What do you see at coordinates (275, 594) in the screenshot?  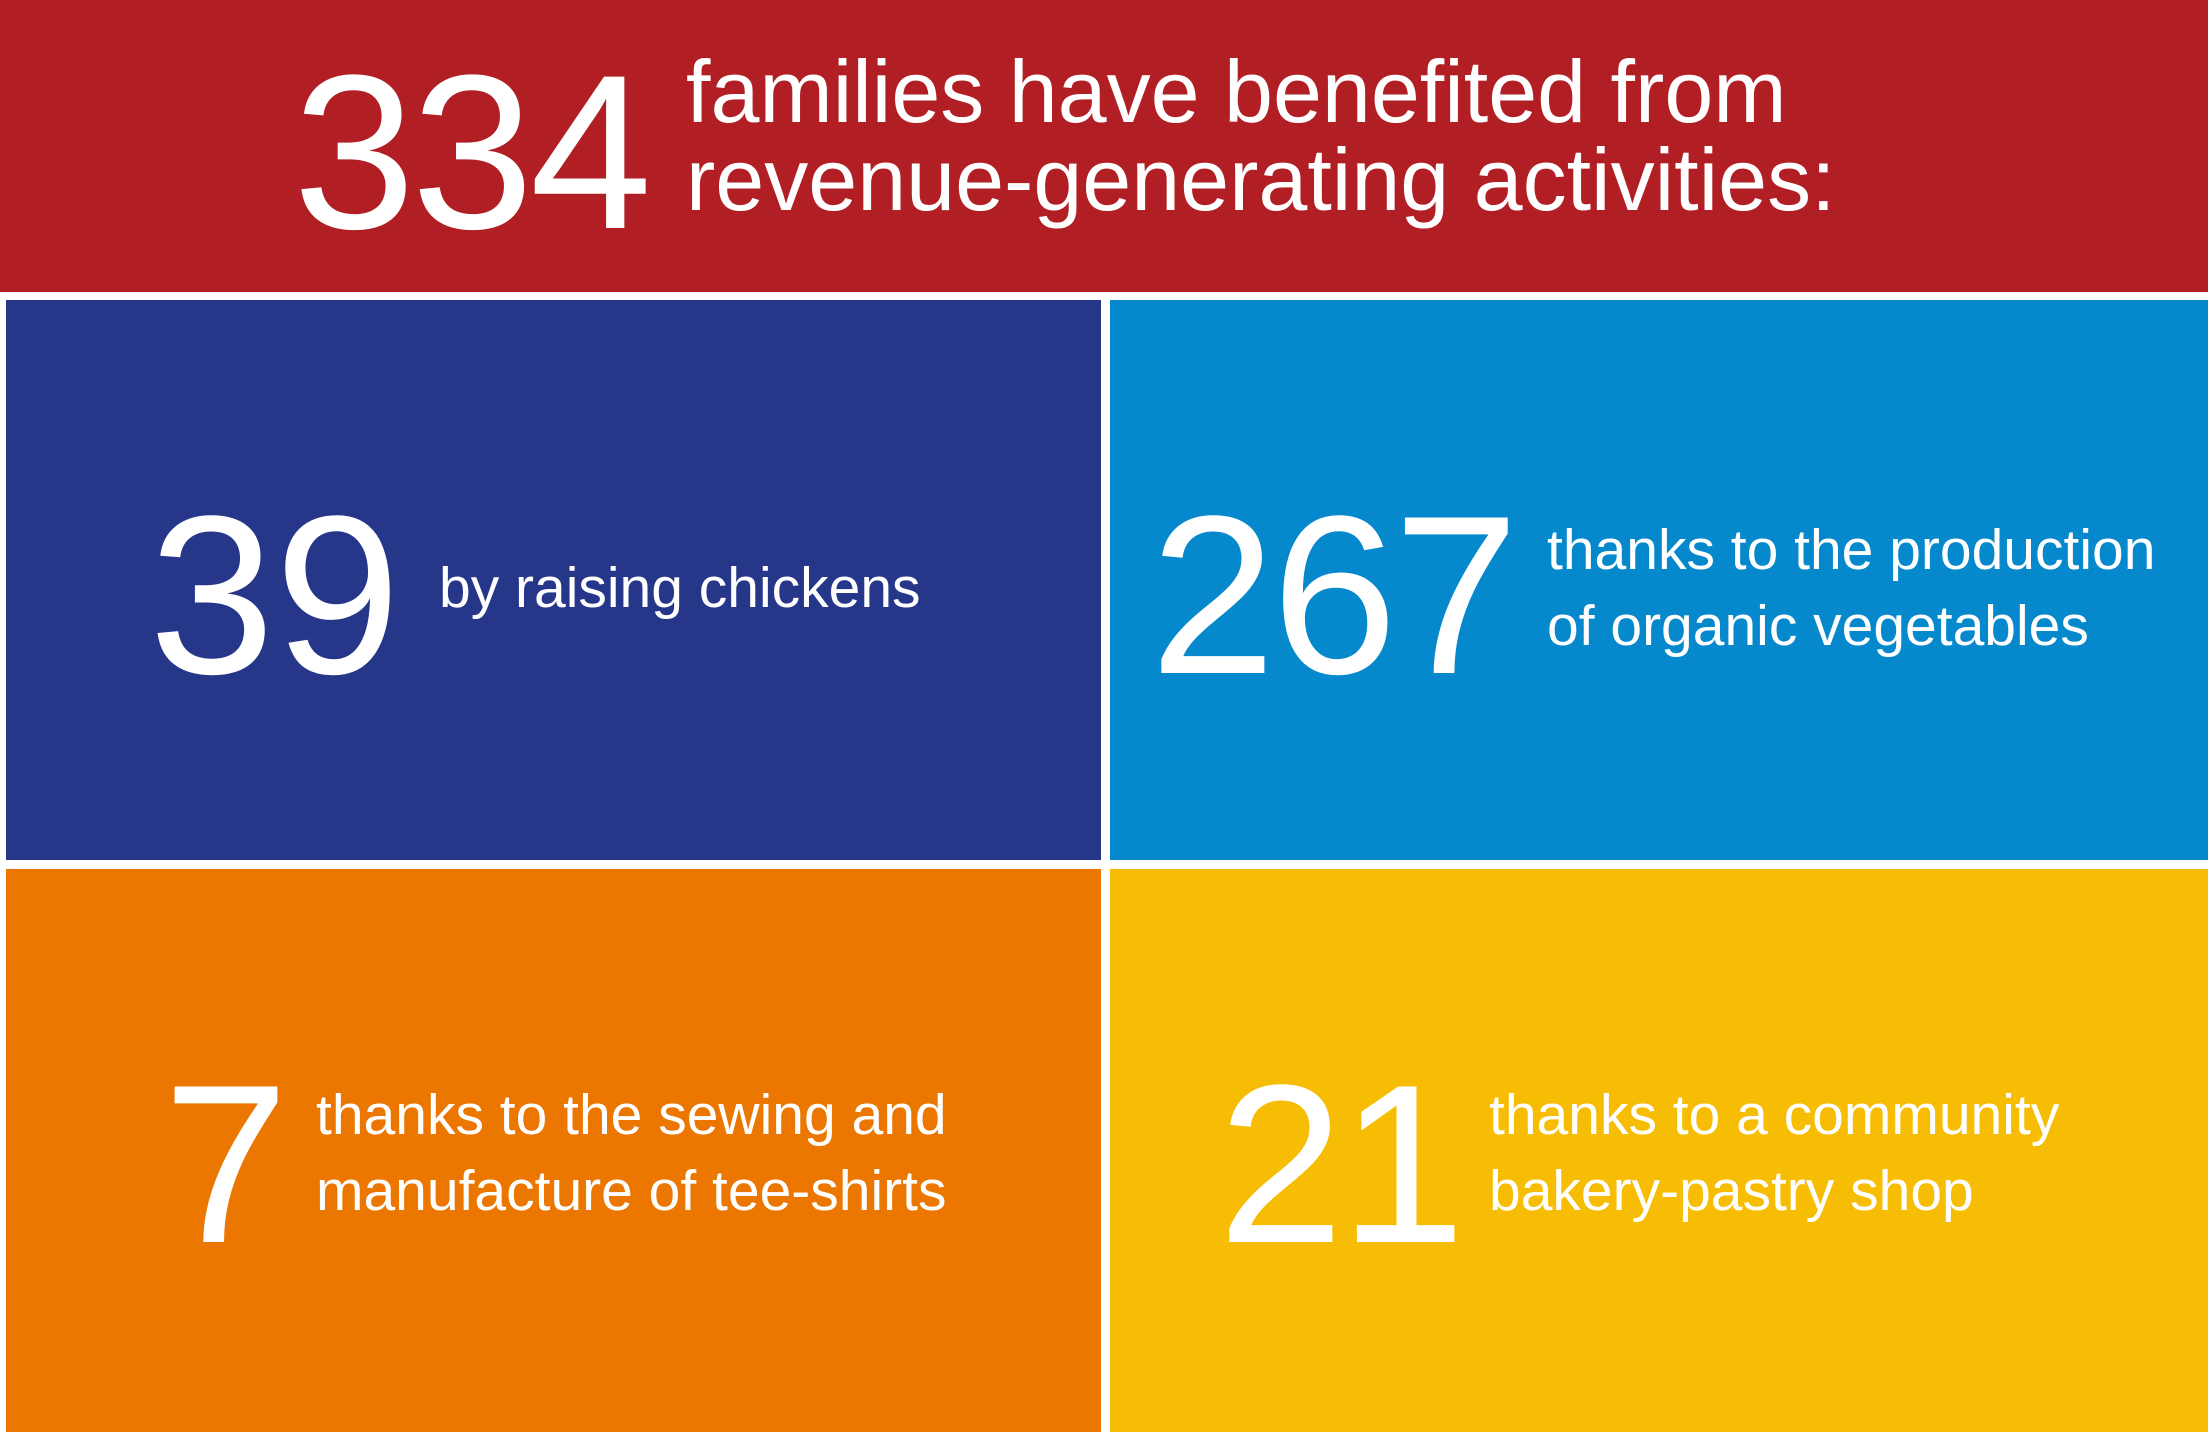 I see `tile-chickens-number: 39` at bounding box center [275, 594].